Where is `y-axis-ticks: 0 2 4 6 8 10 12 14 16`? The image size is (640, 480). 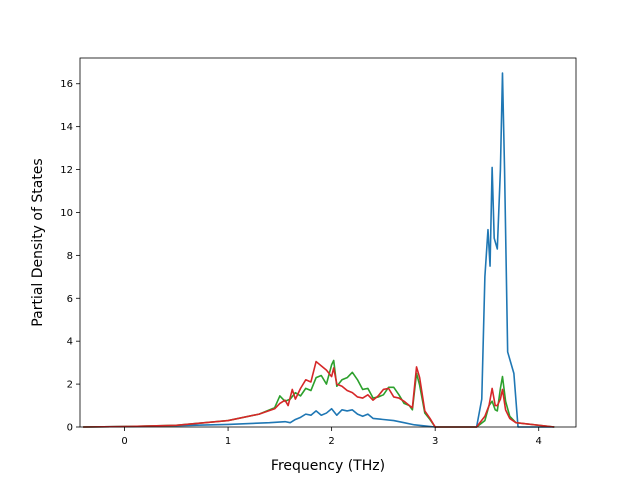 y-axis-ticks: 0 2 4 6 8 10 12 14 16 is located at coordinates (70, 256).